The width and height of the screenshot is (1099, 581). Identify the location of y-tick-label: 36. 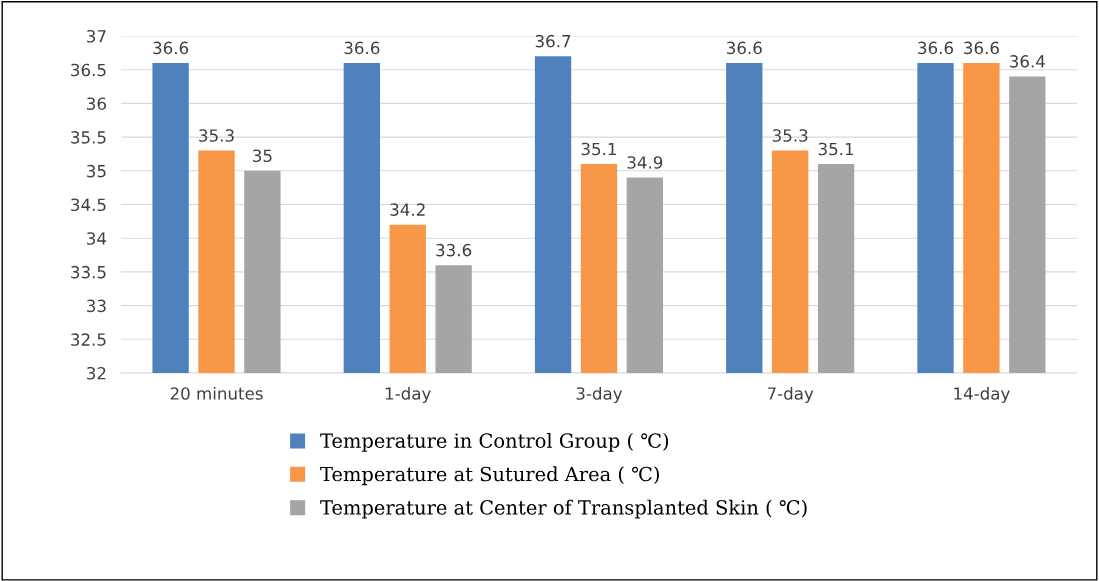
(96, 103).